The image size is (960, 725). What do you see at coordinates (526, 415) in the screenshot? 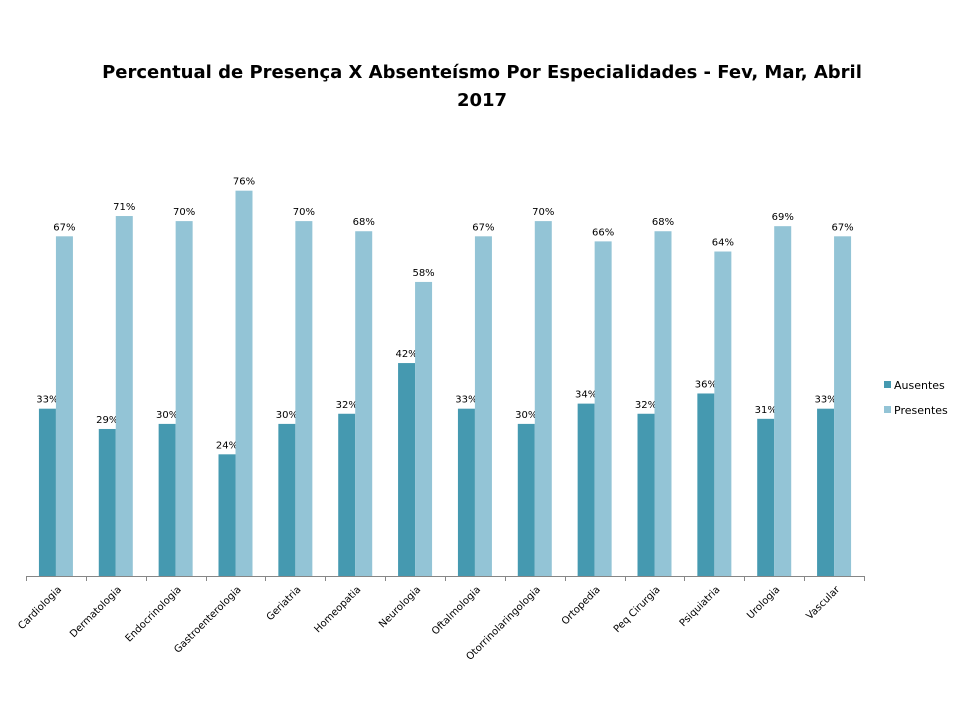
I see `data-label-ausentes-8: 30%` at bounding box center [526, 415].